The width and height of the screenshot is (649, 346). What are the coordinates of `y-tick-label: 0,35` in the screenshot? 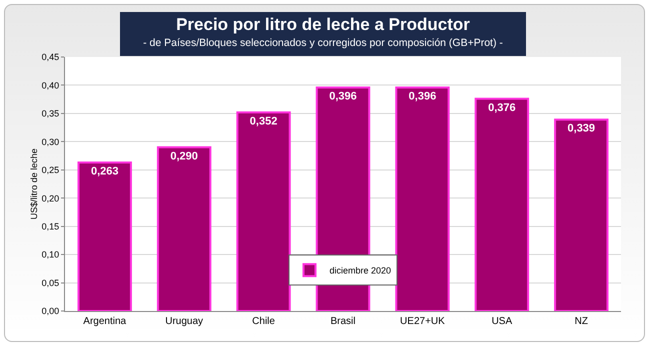 It's located at (51, 113).